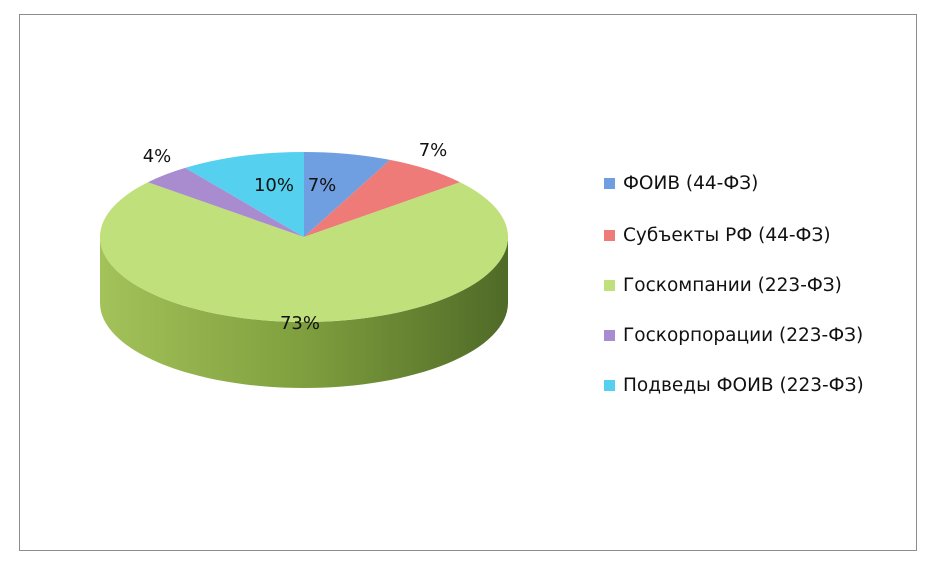  Describe the element at coordinates (157, 156) in the screenshot. I see `data-label: 4%` at that location.